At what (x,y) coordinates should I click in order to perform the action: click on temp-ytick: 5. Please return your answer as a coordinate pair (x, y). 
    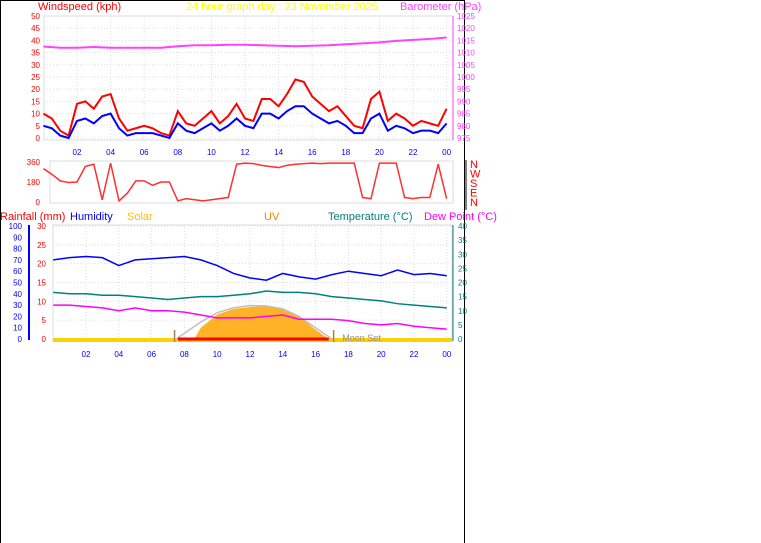
    Looking at the image, I should click on (460, 325).